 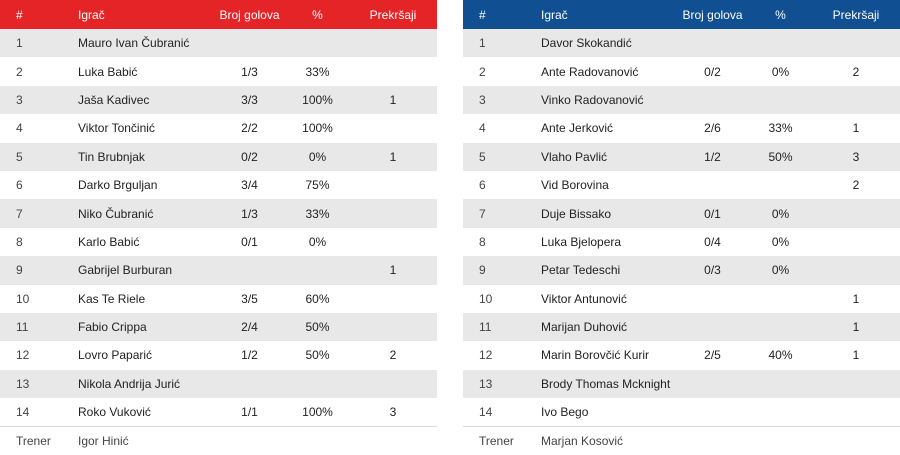 I want to click on player-number: 1, so click(x=482, y=43).